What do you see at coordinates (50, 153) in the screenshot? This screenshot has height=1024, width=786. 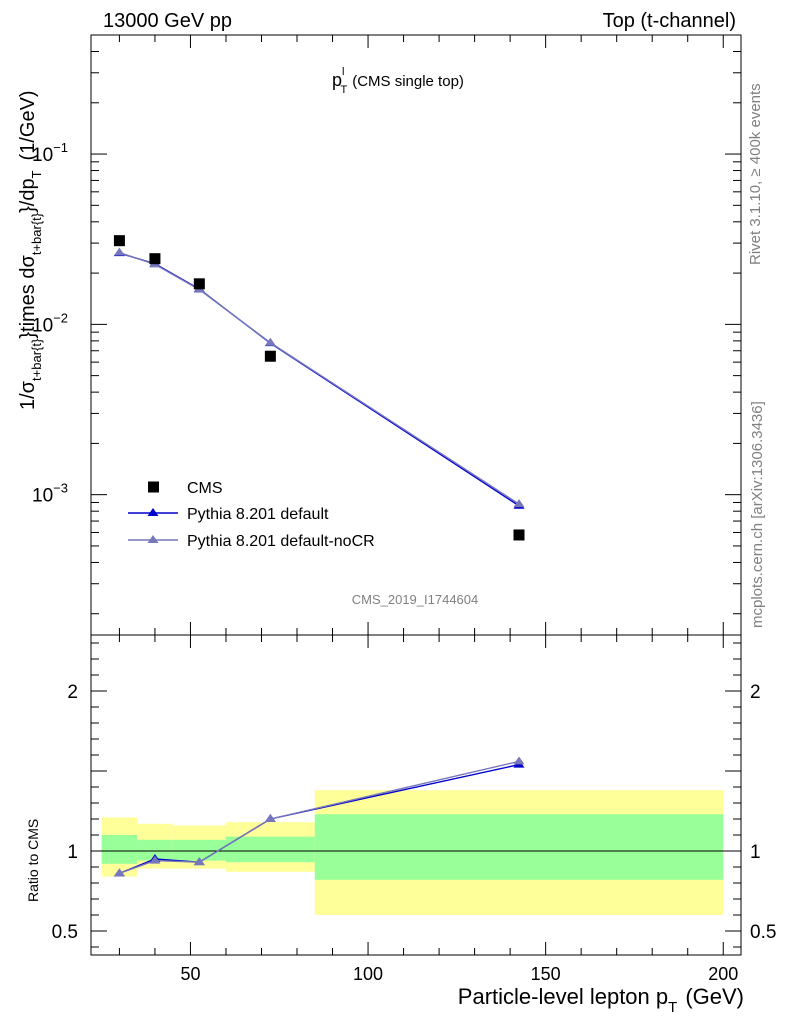 I see `y-tick-label-main: 10⁻¹` at bounding box center [50, 153].